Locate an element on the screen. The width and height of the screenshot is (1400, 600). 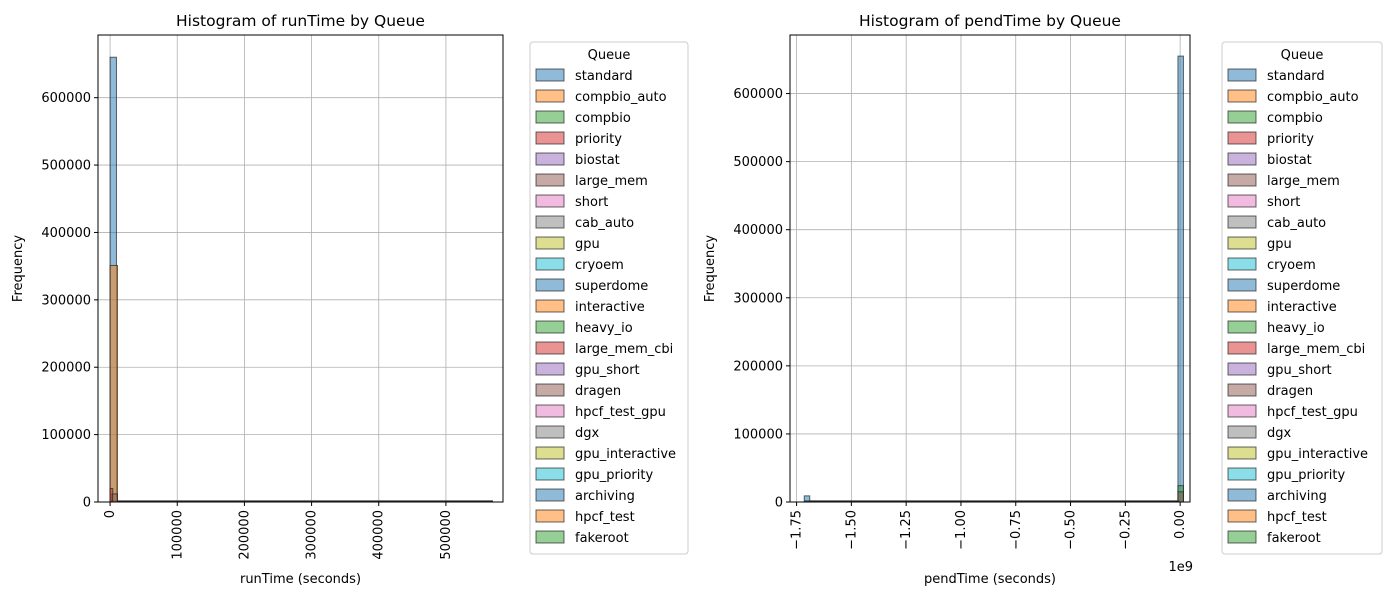
x-axis-label: runTime (seconds) is located at coordinates (300, 579).